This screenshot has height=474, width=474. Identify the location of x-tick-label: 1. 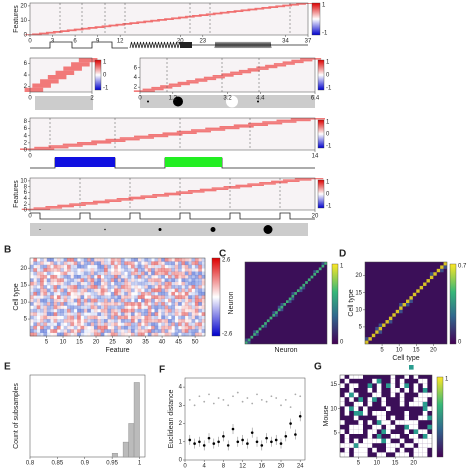
(140, 464).